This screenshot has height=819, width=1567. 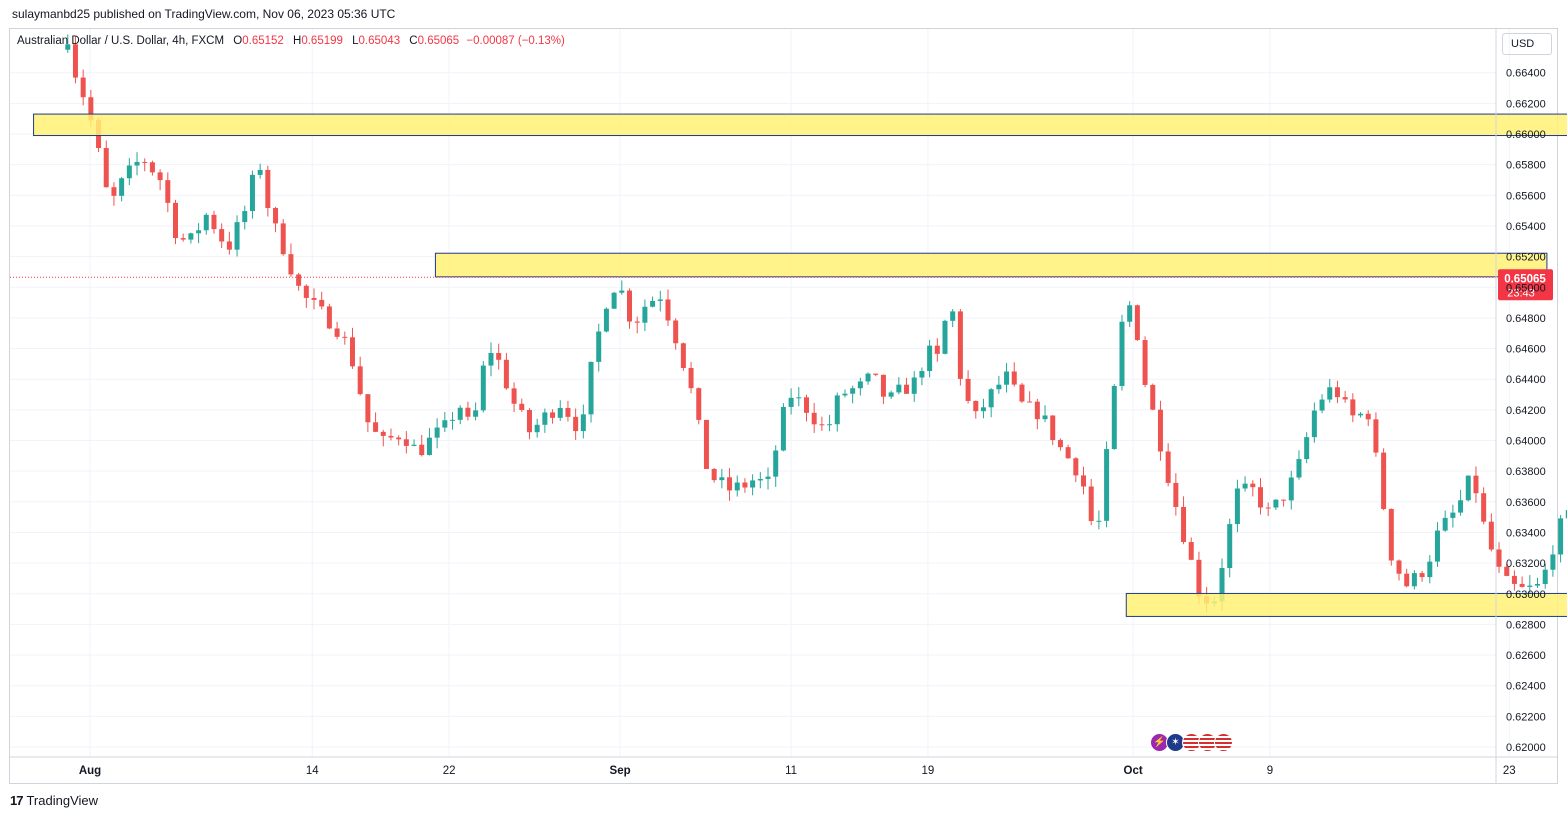 What do you see at coordinates (1527, 44) in the screenshot?
I see `currency-button: USD` at bounding box center [1527, 44].